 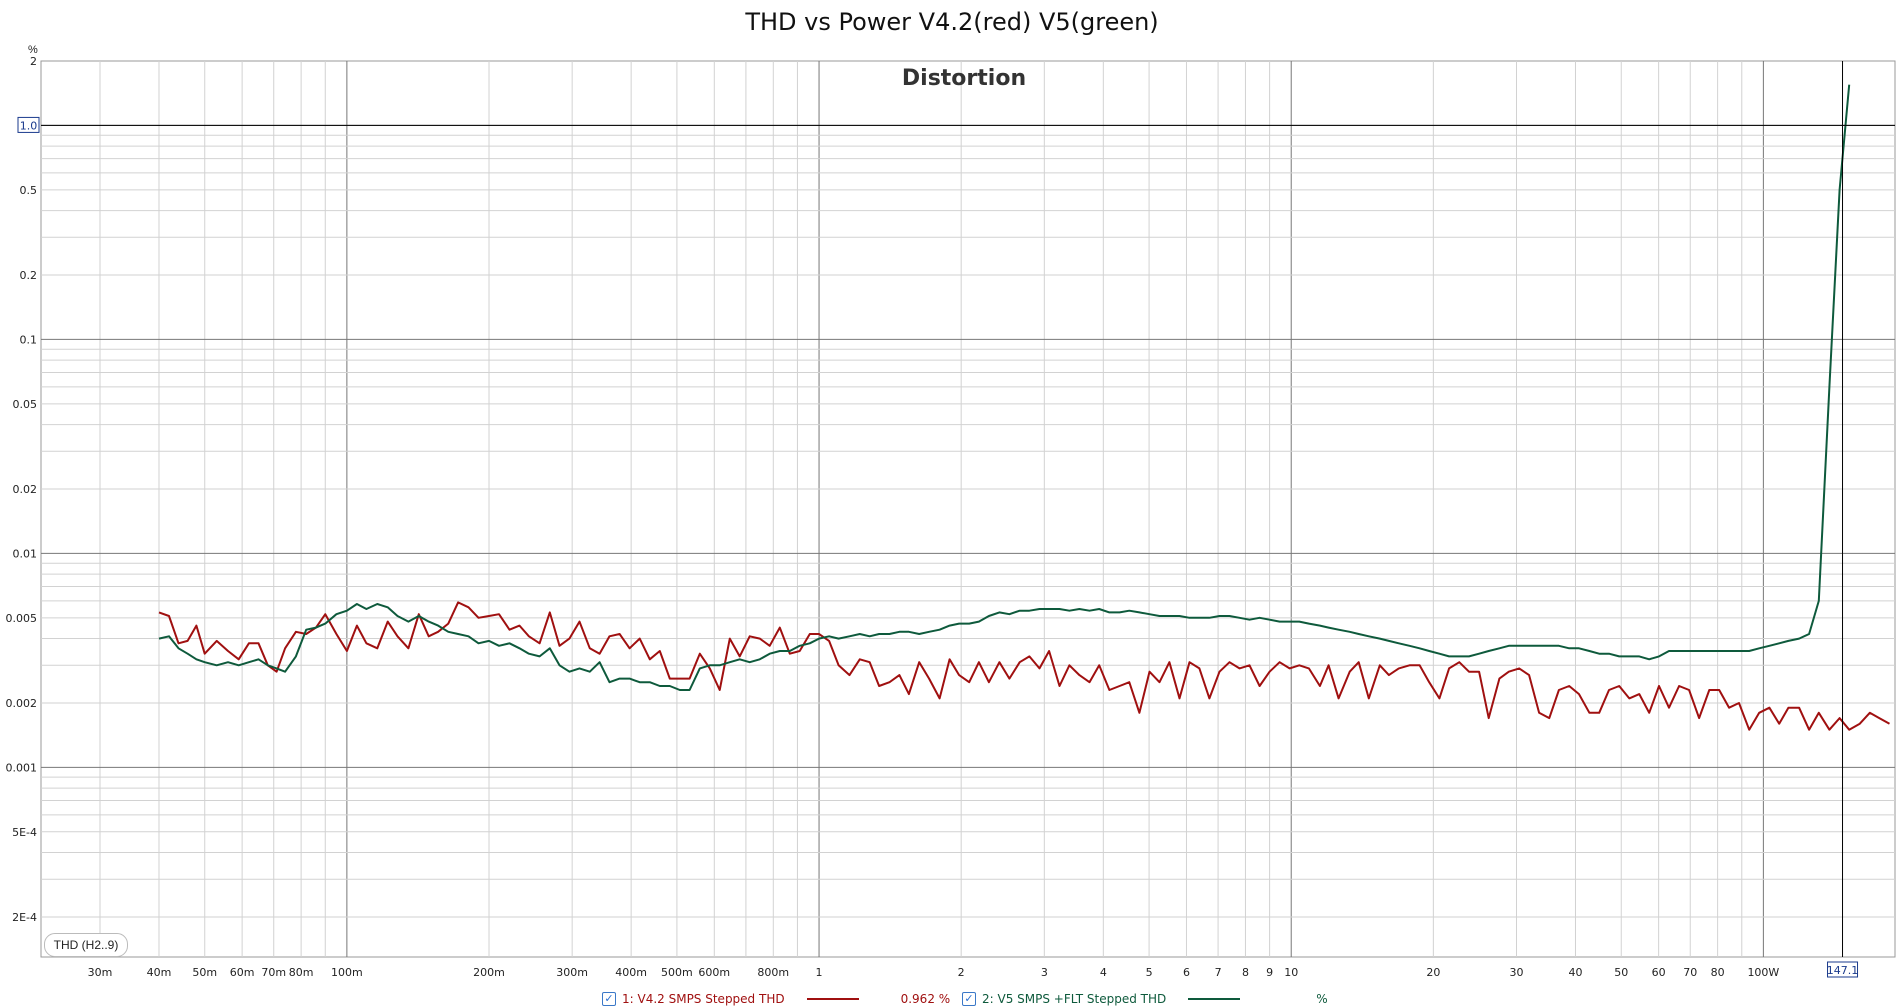 What do you see at coordinates (703, 999) in the screenshot?
I see `legend-label-1: 1: V4.2 SMPS Stepped THD` at bounding box center [703, 999].